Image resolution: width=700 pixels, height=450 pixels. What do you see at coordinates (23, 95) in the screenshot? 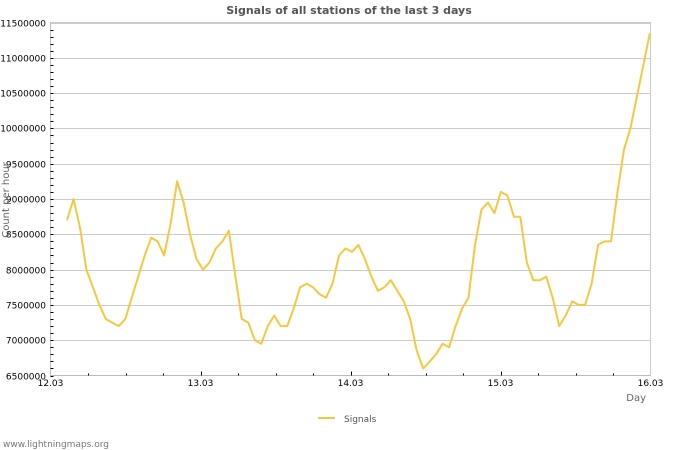
I see `y-tick-label: 10500000` at bounding box center [23, 95].